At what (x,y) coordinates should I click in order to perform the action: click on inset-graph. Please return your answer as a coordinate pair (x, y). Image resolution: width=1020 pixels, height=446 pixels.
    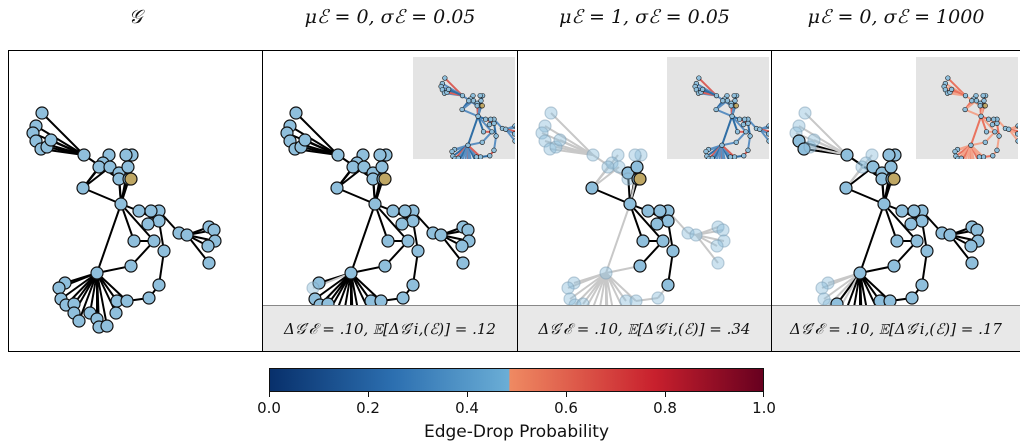
    Looking at the image, I should click on (979, 117).